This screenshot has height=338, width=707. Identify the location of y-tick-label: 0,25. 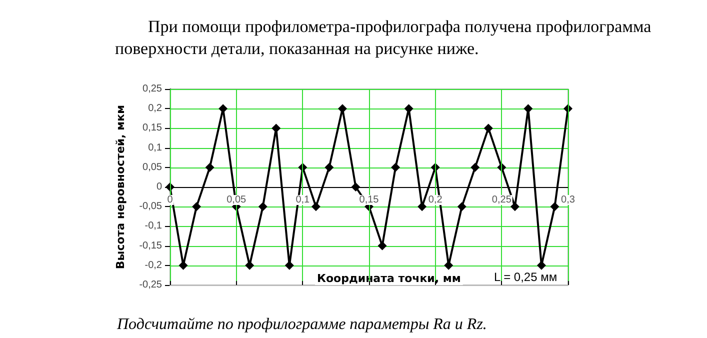
(152, 89).